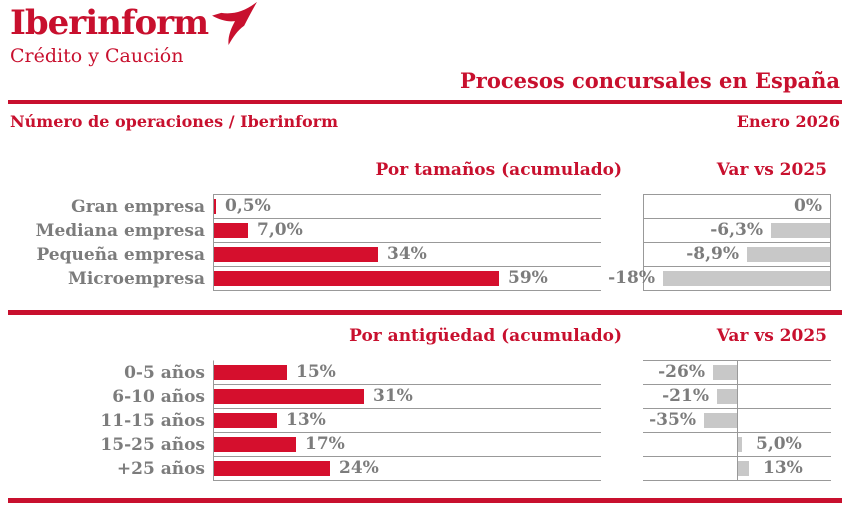 The image size is (850, 511). I want to click on variation-bar-row: -8,9%, so click(737, 255).